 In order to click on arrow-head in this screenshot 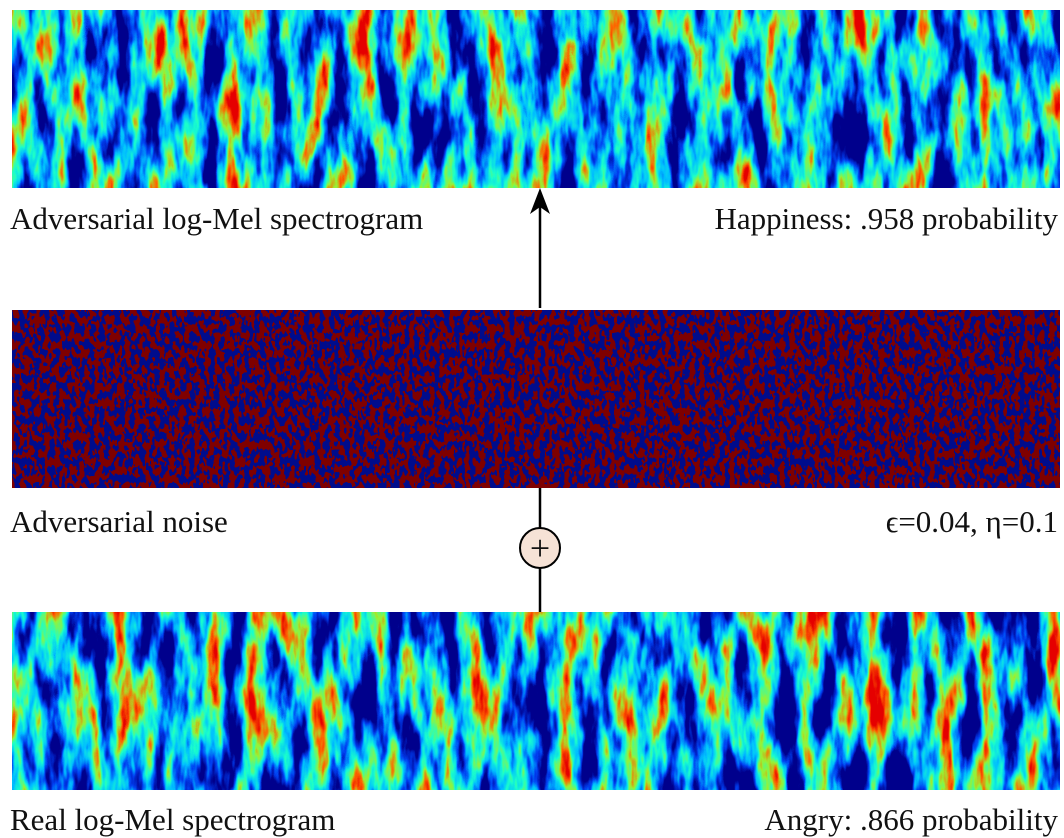, I will do `click(540, 201)`.